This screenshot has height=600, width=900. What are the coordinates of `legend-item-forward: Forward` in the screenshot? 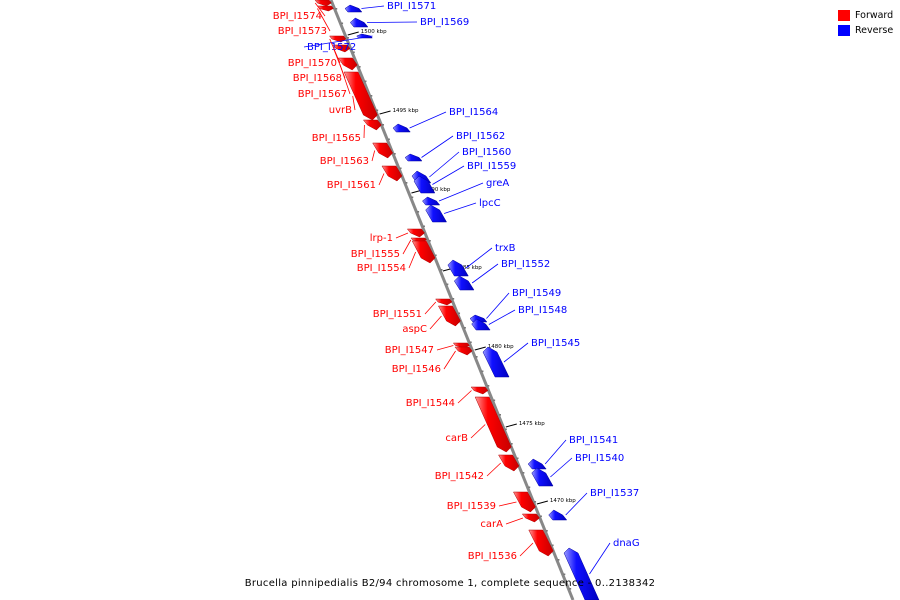 It's located at (865, 15).